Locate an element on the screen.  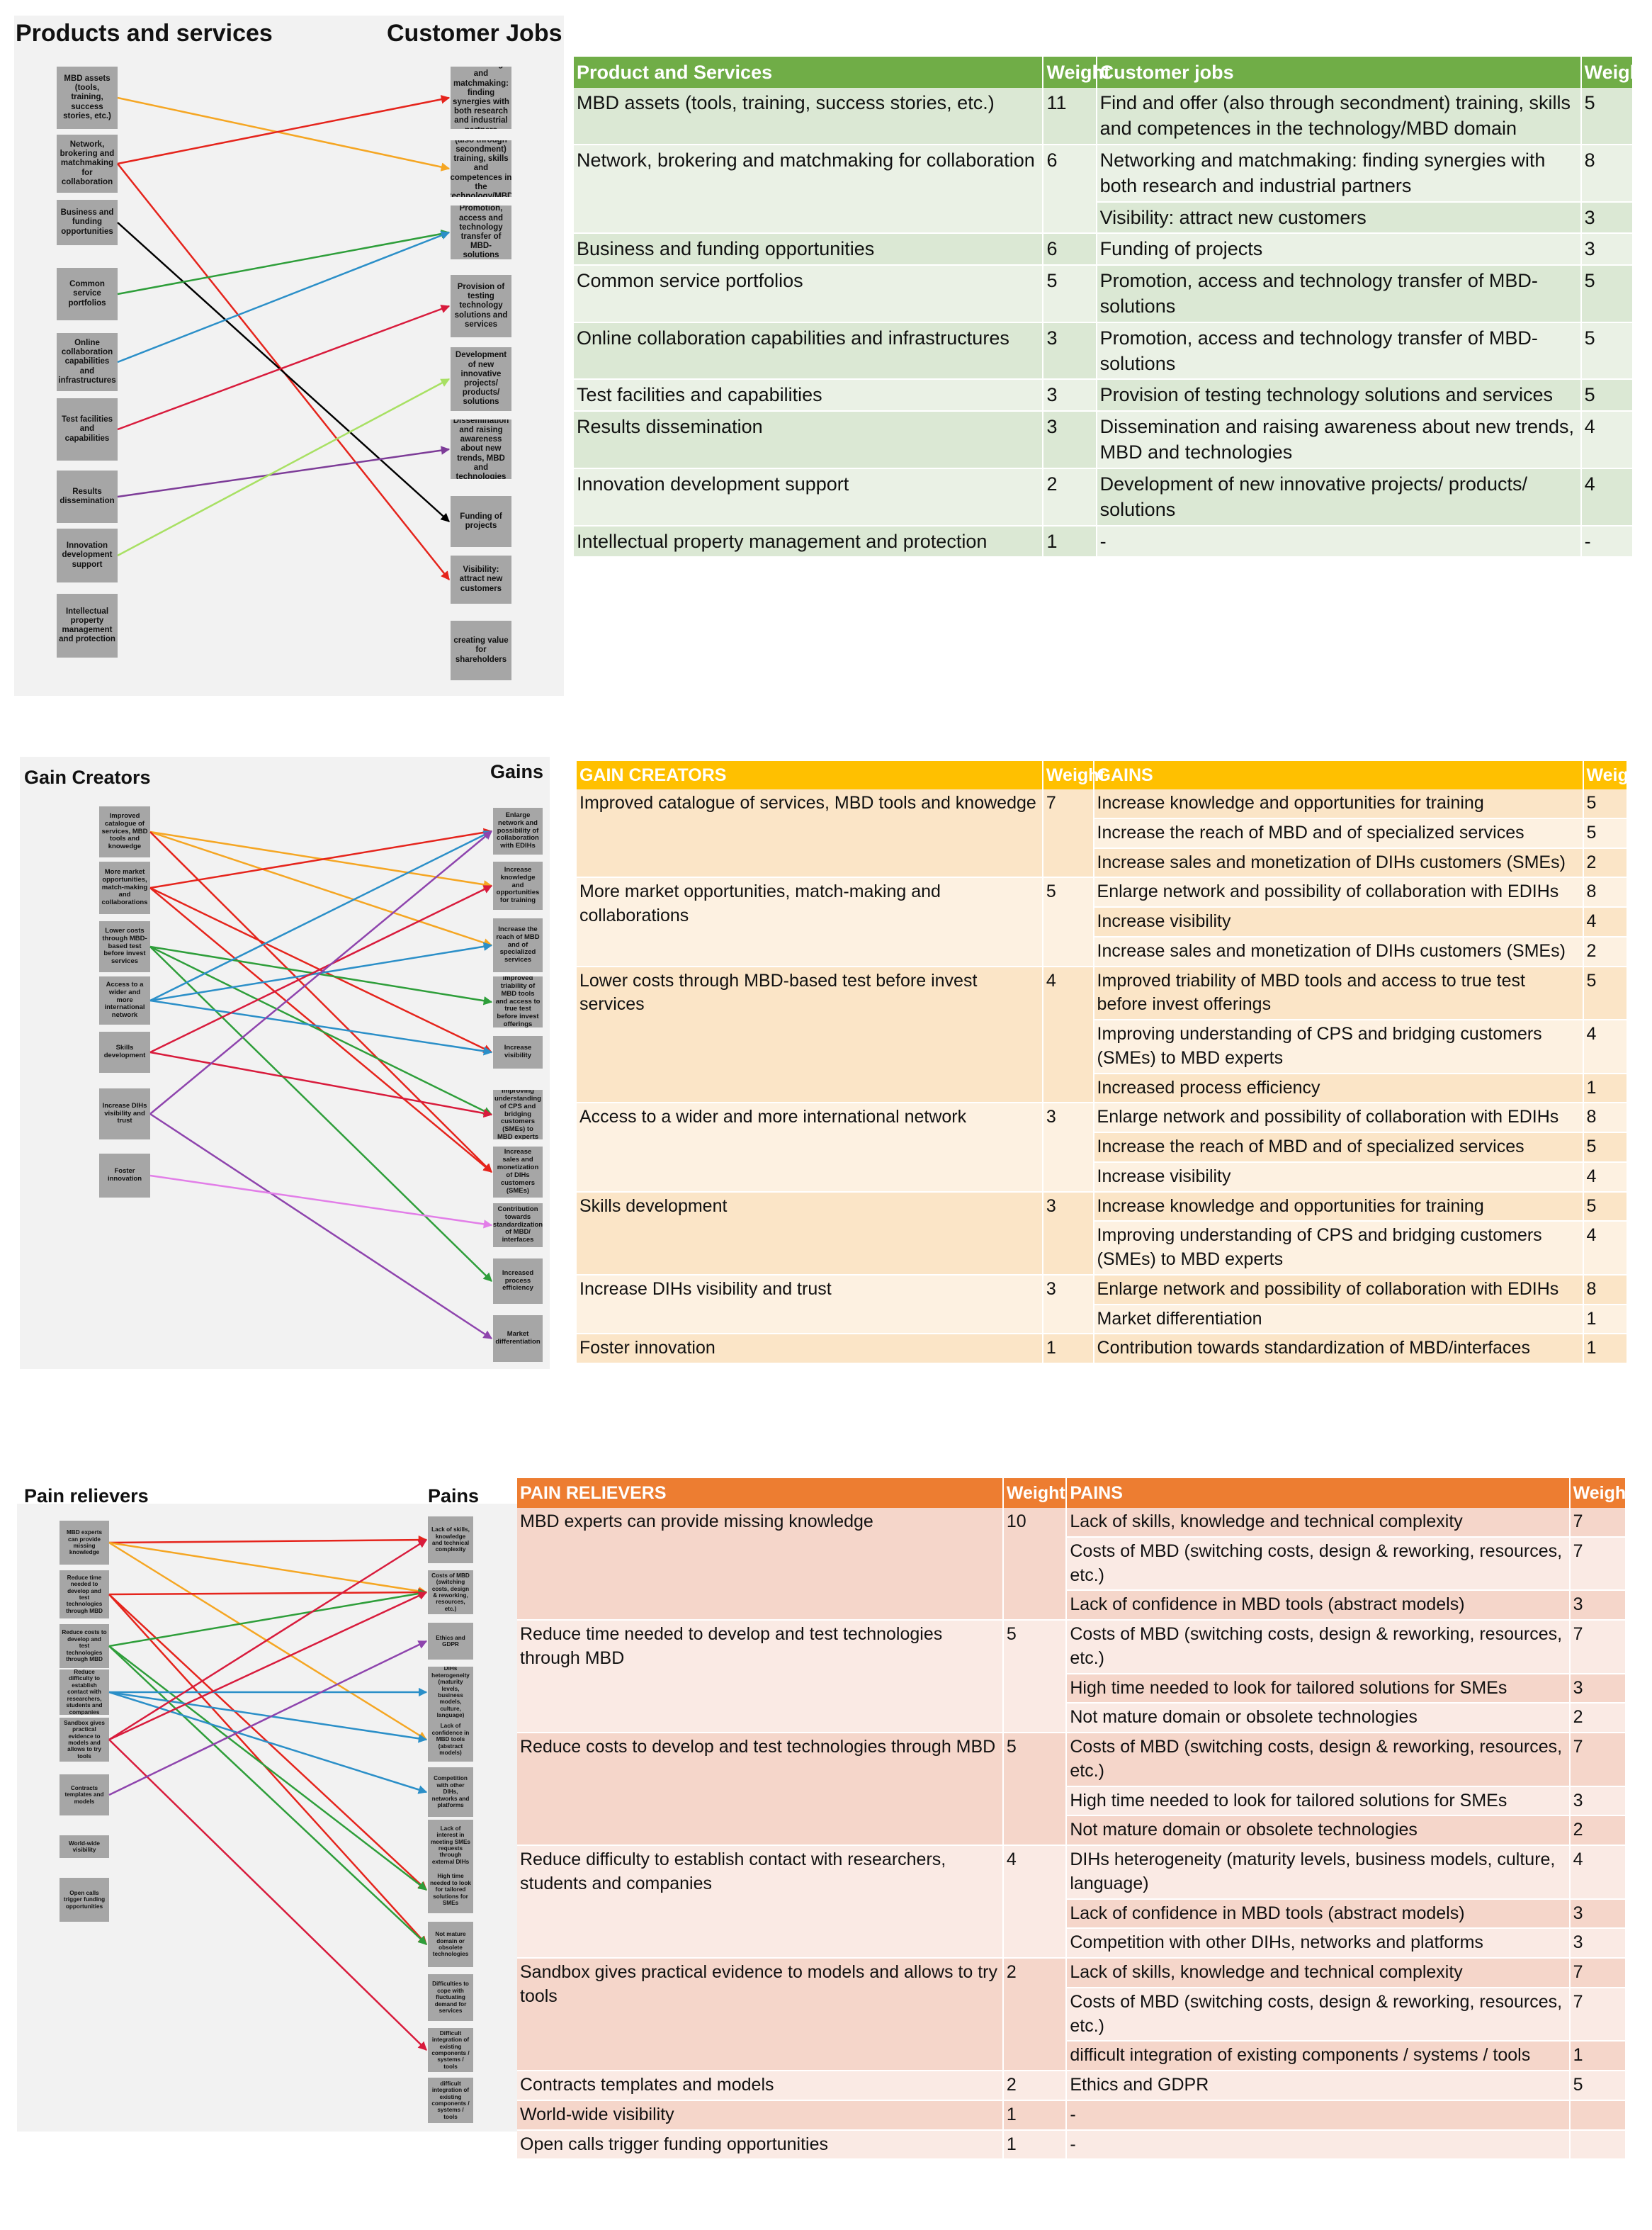
left-weight-cell: 1 is located at coordinates (1035, 2115).